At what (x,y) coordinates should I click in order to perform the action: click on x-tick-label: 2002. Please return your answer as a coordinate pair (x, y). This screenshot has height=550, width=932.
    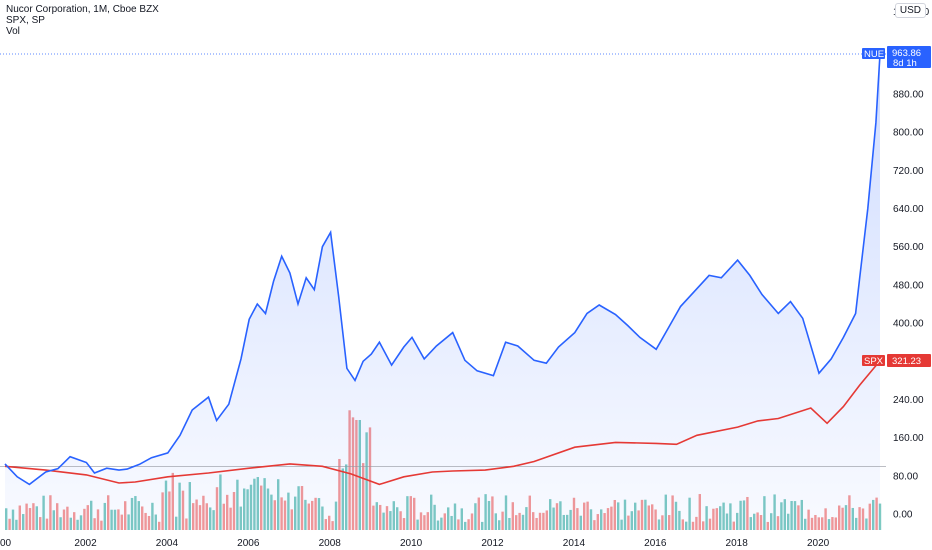
    Looking at the image, I should click on (85, 543).